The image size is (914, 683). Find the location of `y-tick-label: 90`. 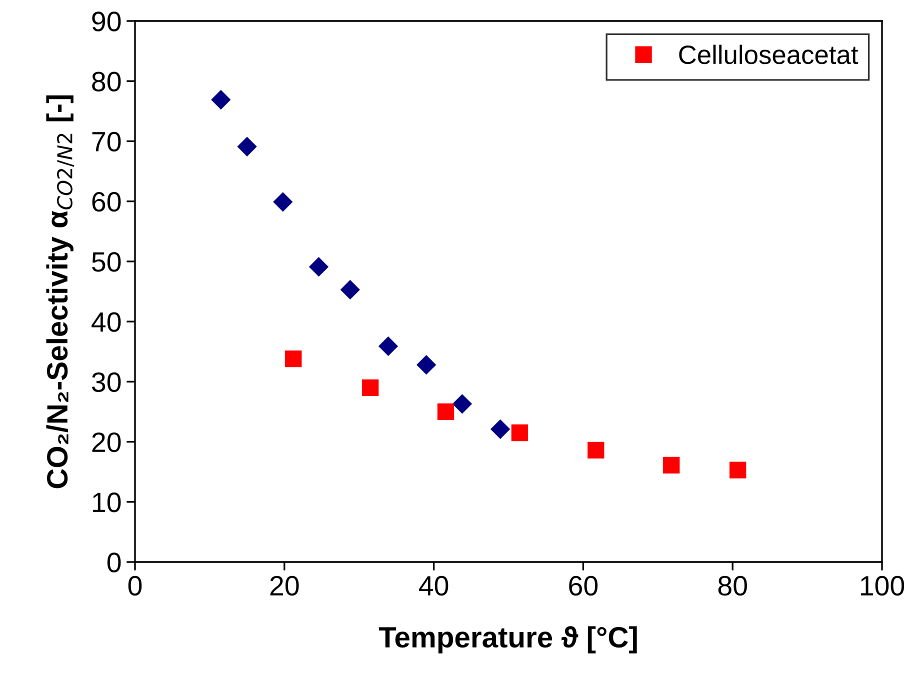

y-tick-label: 90 is located at coordinates (106, 22).